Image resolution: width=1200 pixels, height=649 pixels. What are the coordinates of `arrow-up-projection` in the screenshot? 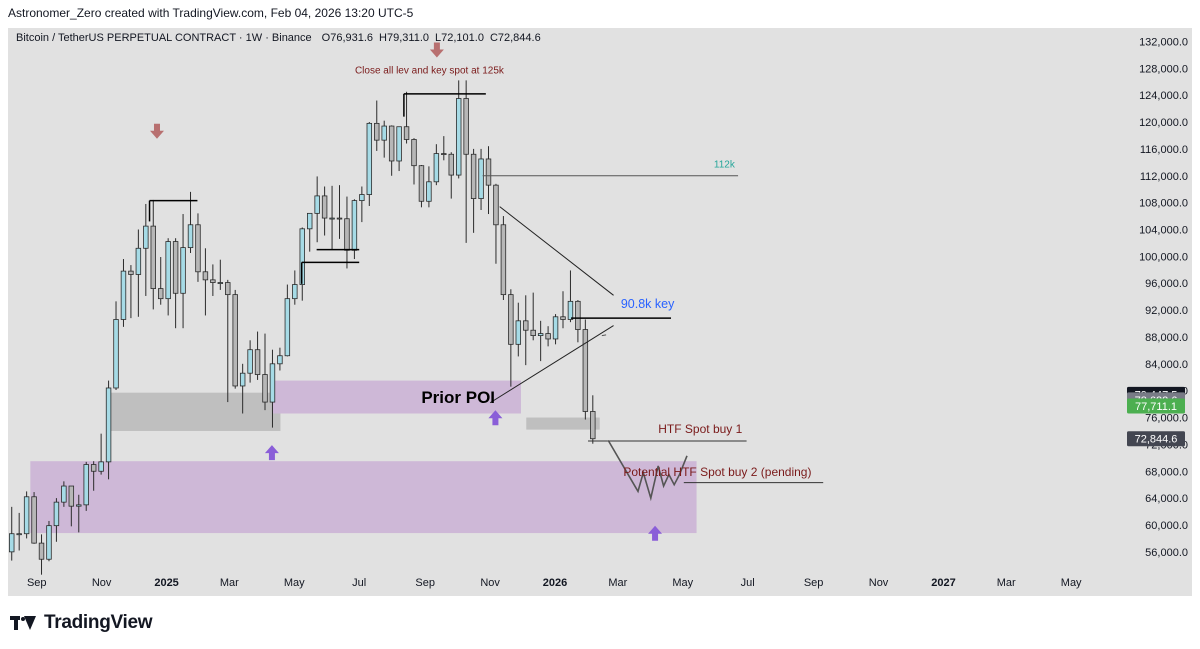 It's located at (655, 533).